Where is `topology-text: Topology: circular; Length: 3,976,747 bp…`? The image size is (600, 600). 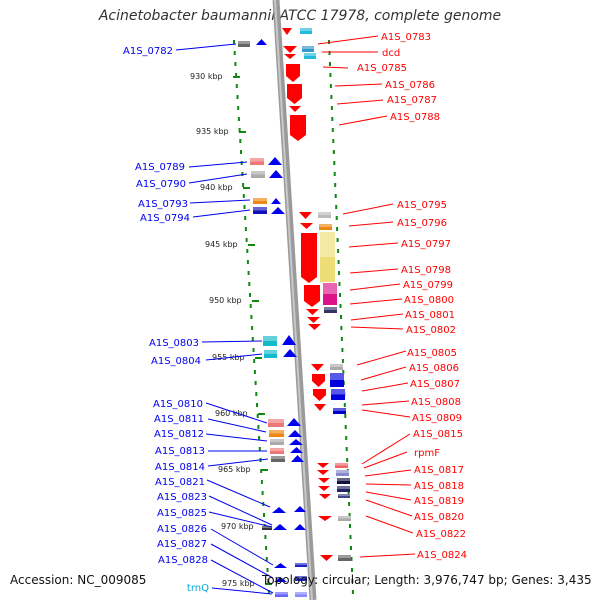
topology-text: Topology: circular; Length: 3,976,747 bp… is located at coordinates (427, 580).